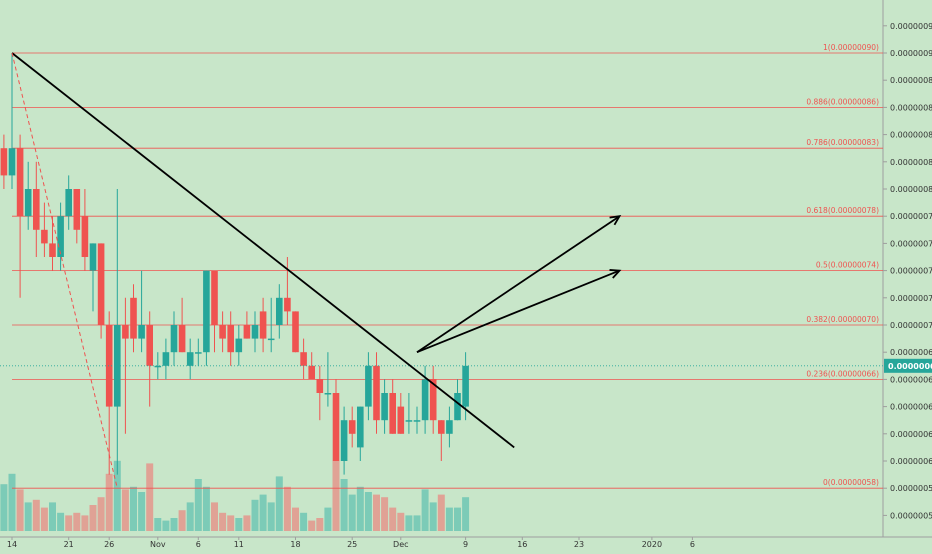  Describe the element at coordinates (911, 379) in the screenshot. I see `y-tick-label: 0.00000066` at that location.